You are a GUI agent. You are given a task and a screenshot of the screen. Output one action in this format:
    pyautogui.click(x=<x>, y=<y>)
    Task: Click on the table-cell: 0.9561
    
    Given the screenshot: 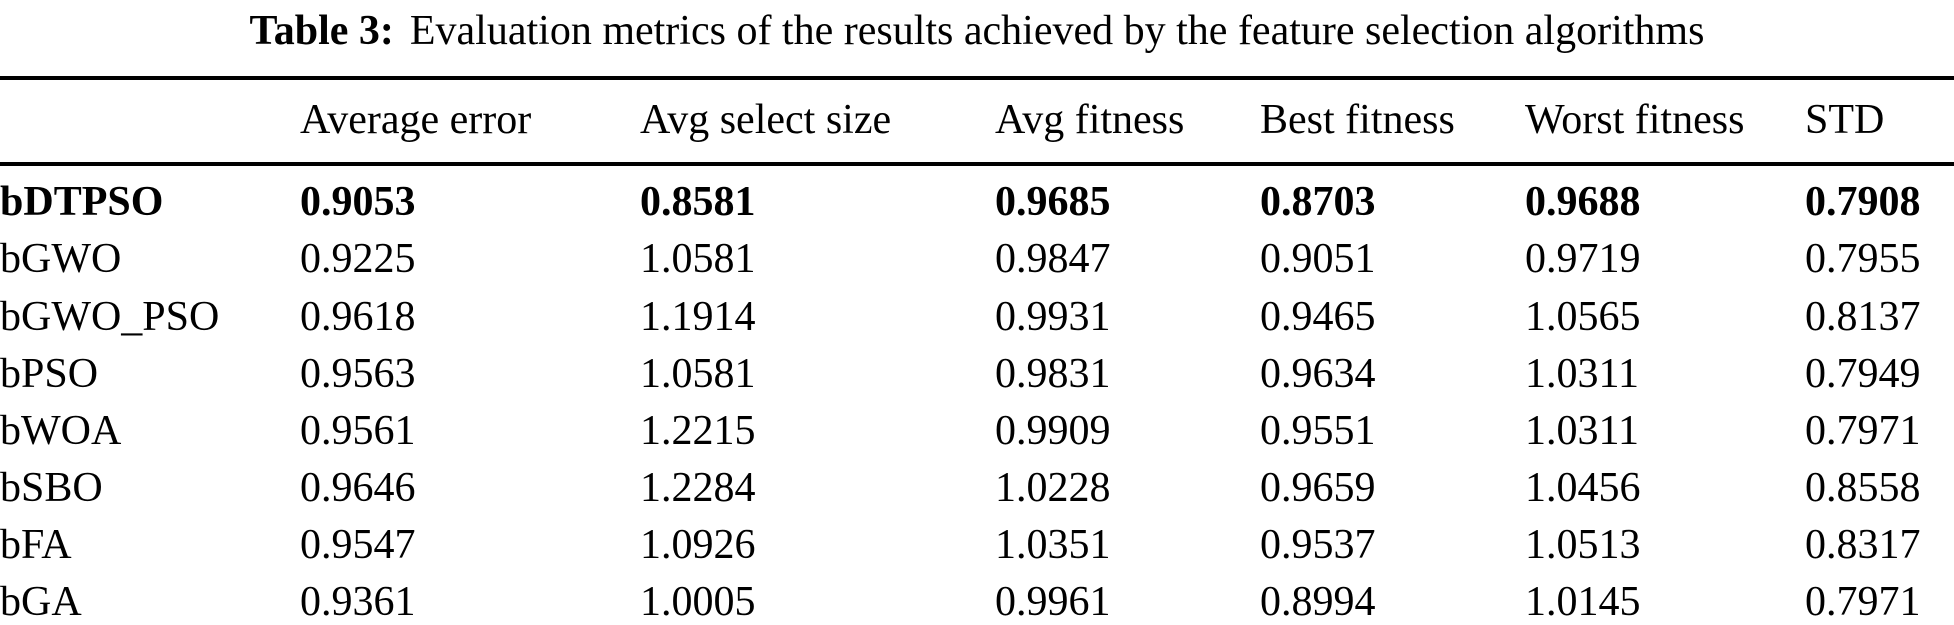 What is the action you would take?
    pyautogui.click(x=358, y=430)
    